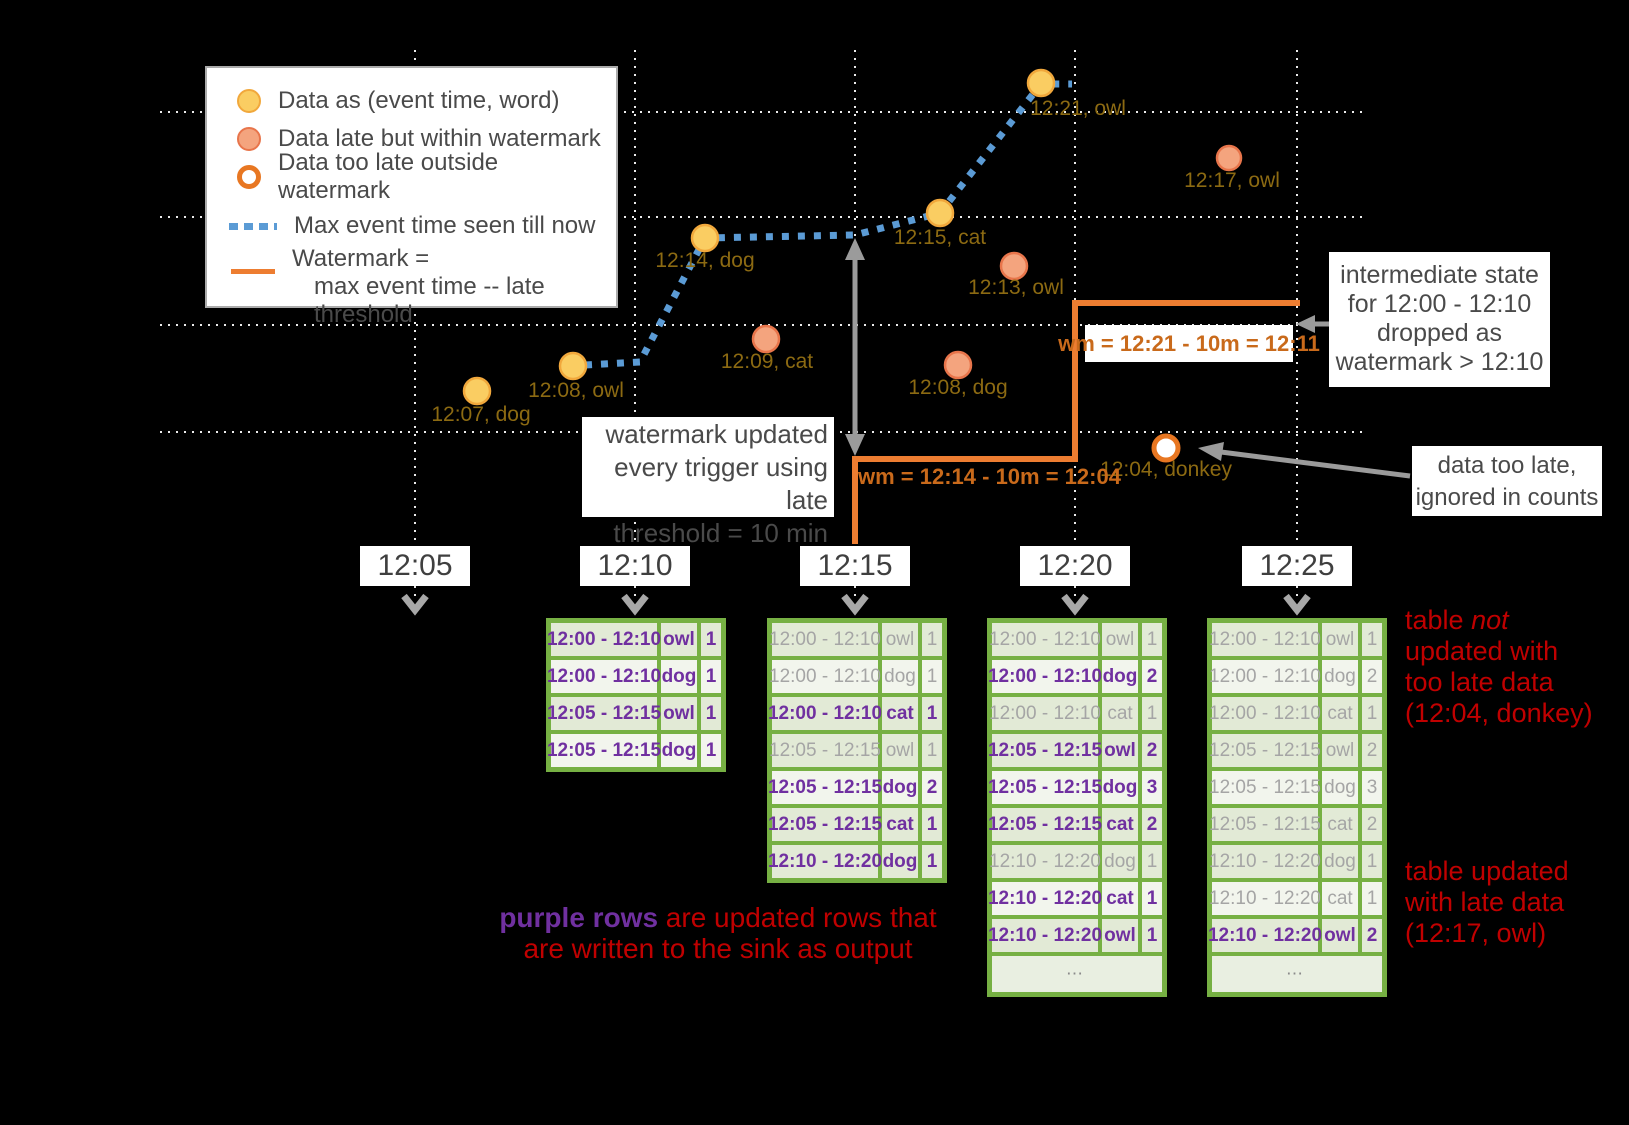 Image resolution: width=1629 pixels, height=1125 pixels. I want to click on legend-item-too-late: Data too late outside watermark, so click(422, 176).